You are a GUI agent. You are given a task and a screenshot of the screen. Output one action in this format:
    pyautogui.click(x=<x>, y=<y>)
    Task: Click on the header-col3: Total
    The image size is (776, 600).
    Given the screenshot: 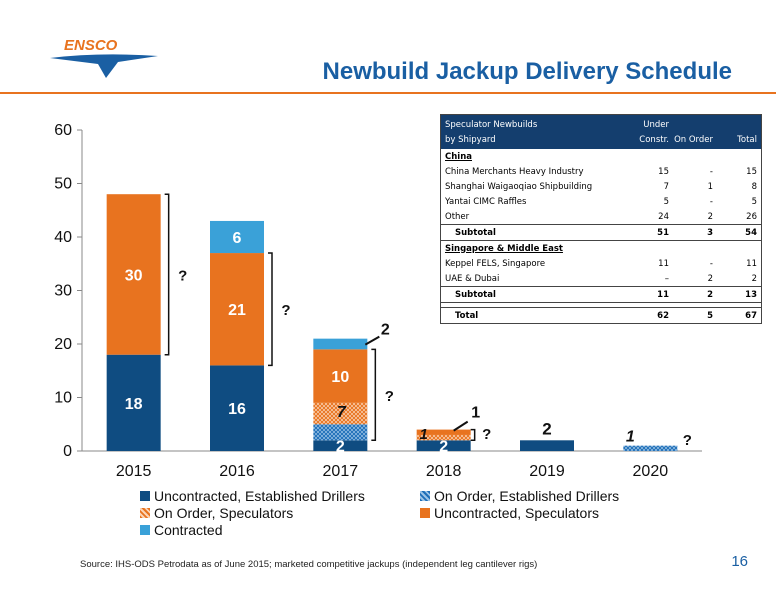 What is the action you would take?
    pyautogui.click(x=747, y=139)
    